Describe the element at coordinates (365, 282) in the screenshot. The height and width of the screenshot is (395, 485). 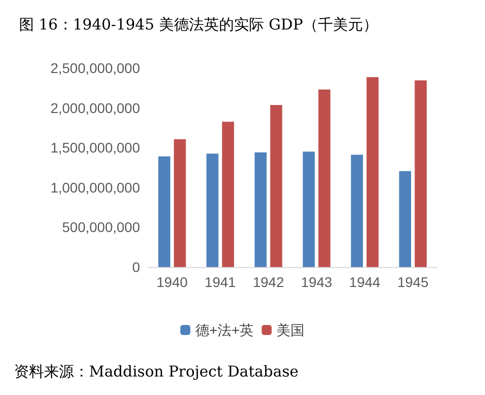
I see `x-tick-label: 1944` at that location.